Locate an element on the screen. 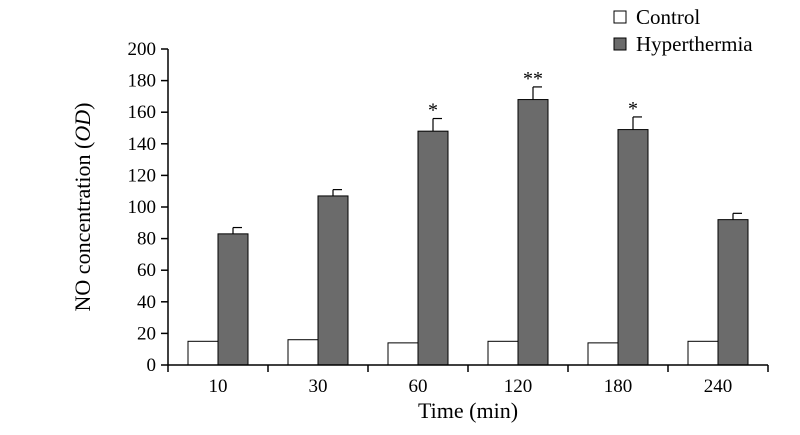  legend-label-hyperthermia: Hyperthermia is located at coordinates (694, 44).